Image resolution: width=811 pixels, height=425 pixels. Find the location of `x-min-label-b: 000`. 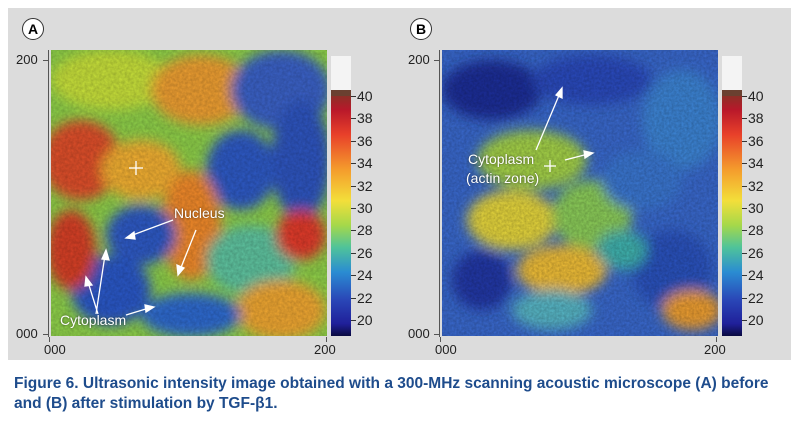

x-min-label-b: 000 is located at coordinates (446, 349).